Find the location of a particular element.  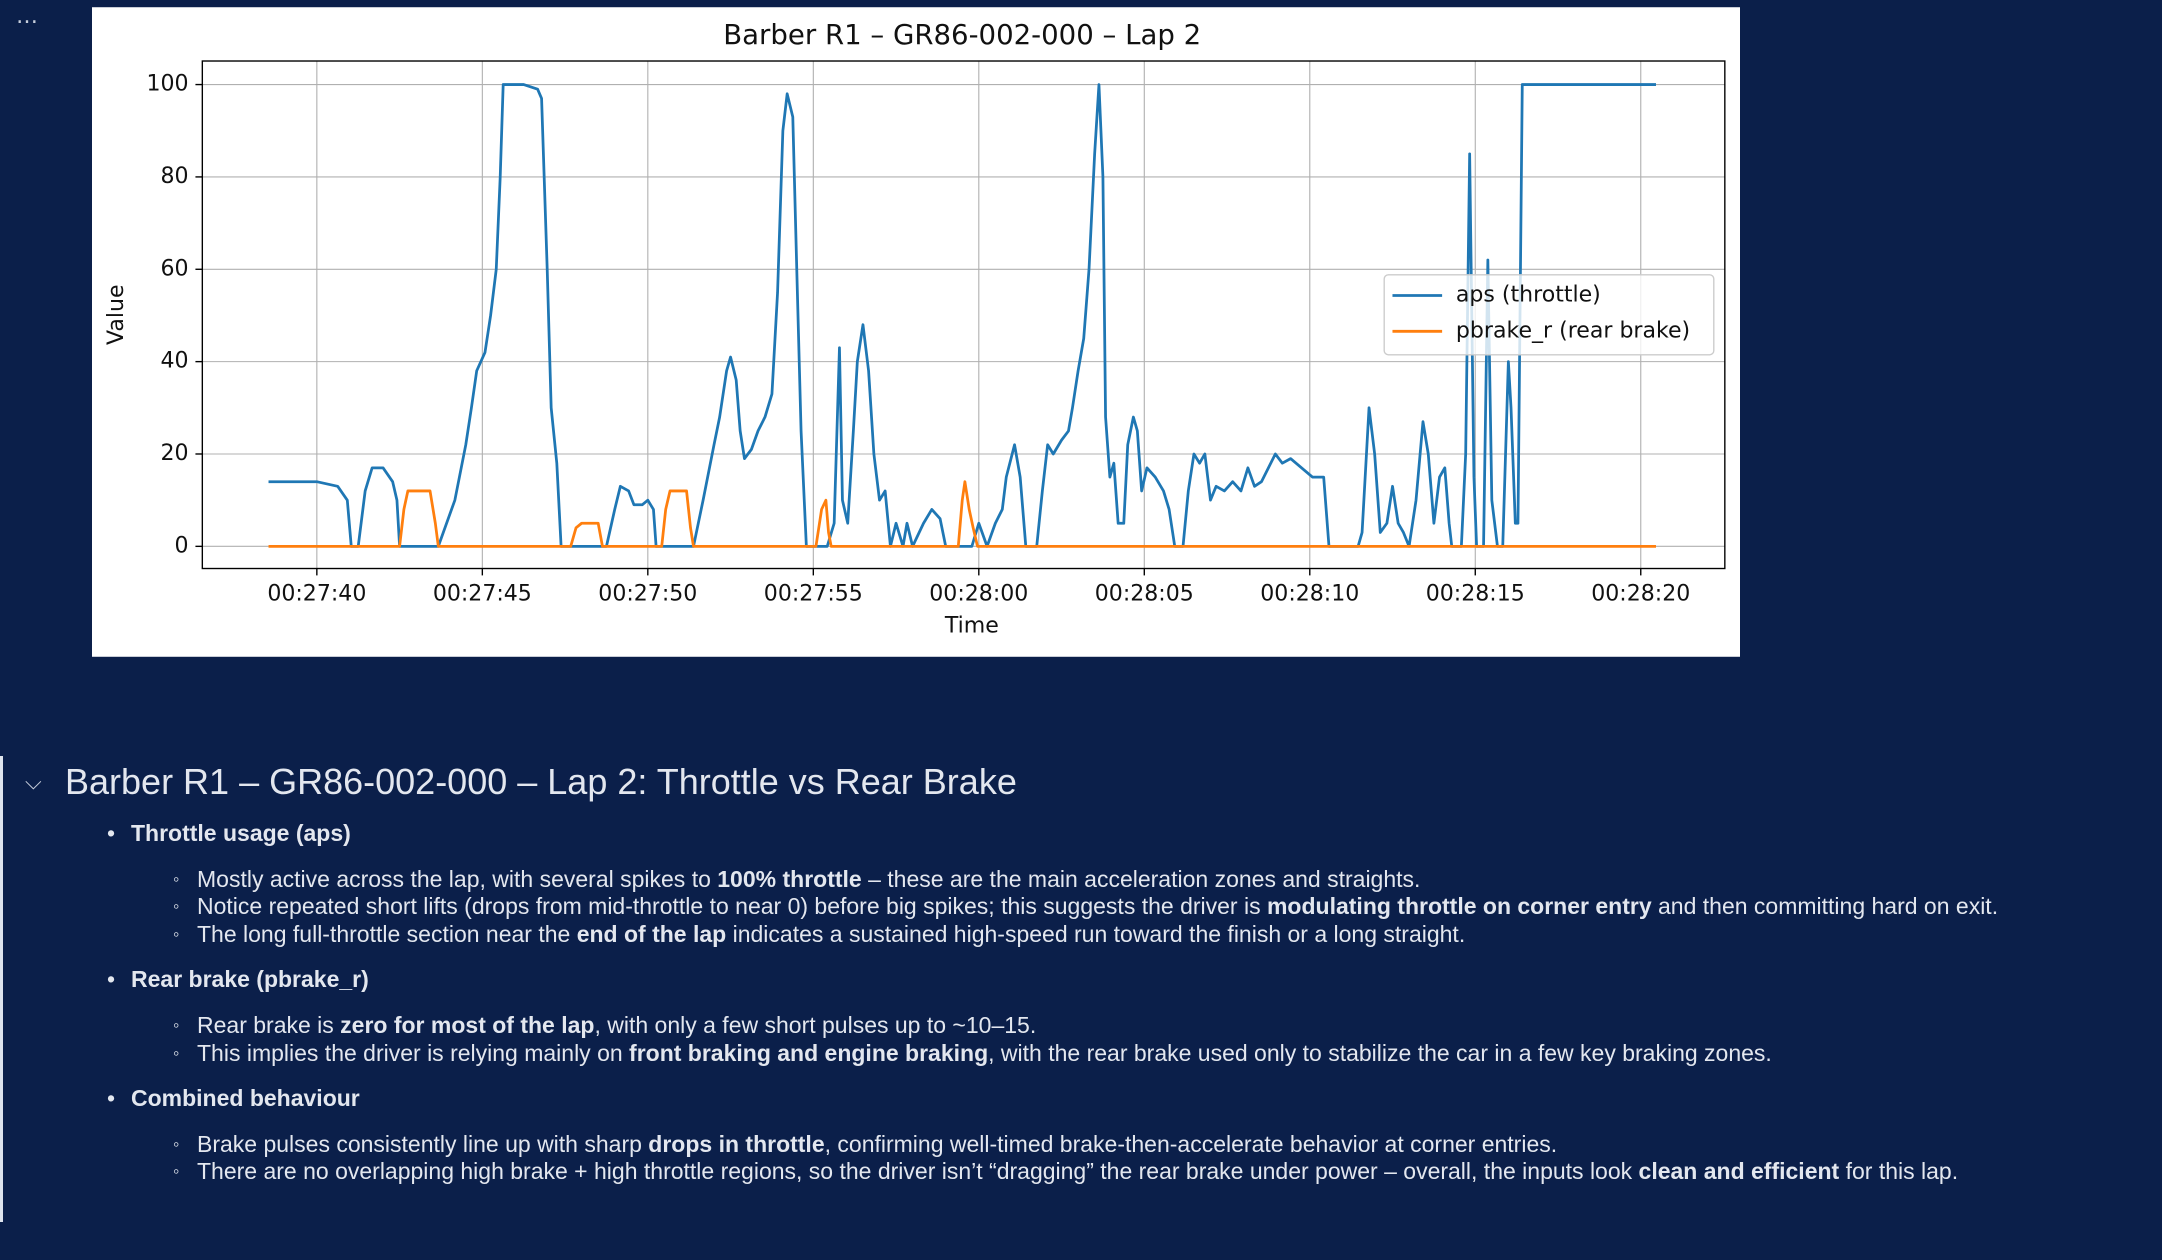

section-title: Combined behaviour is located at coordinates (245, 1098).